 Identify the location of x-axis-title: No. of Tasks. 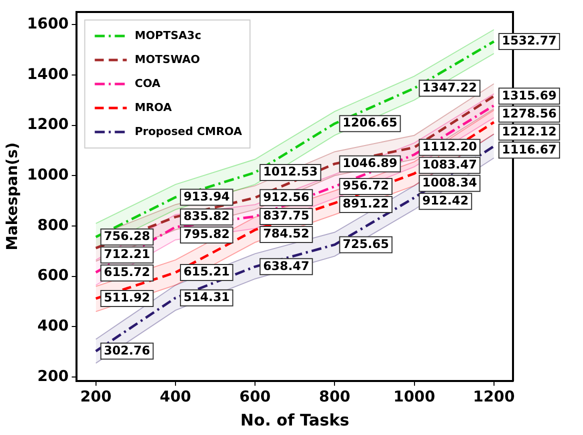
(295, 420).